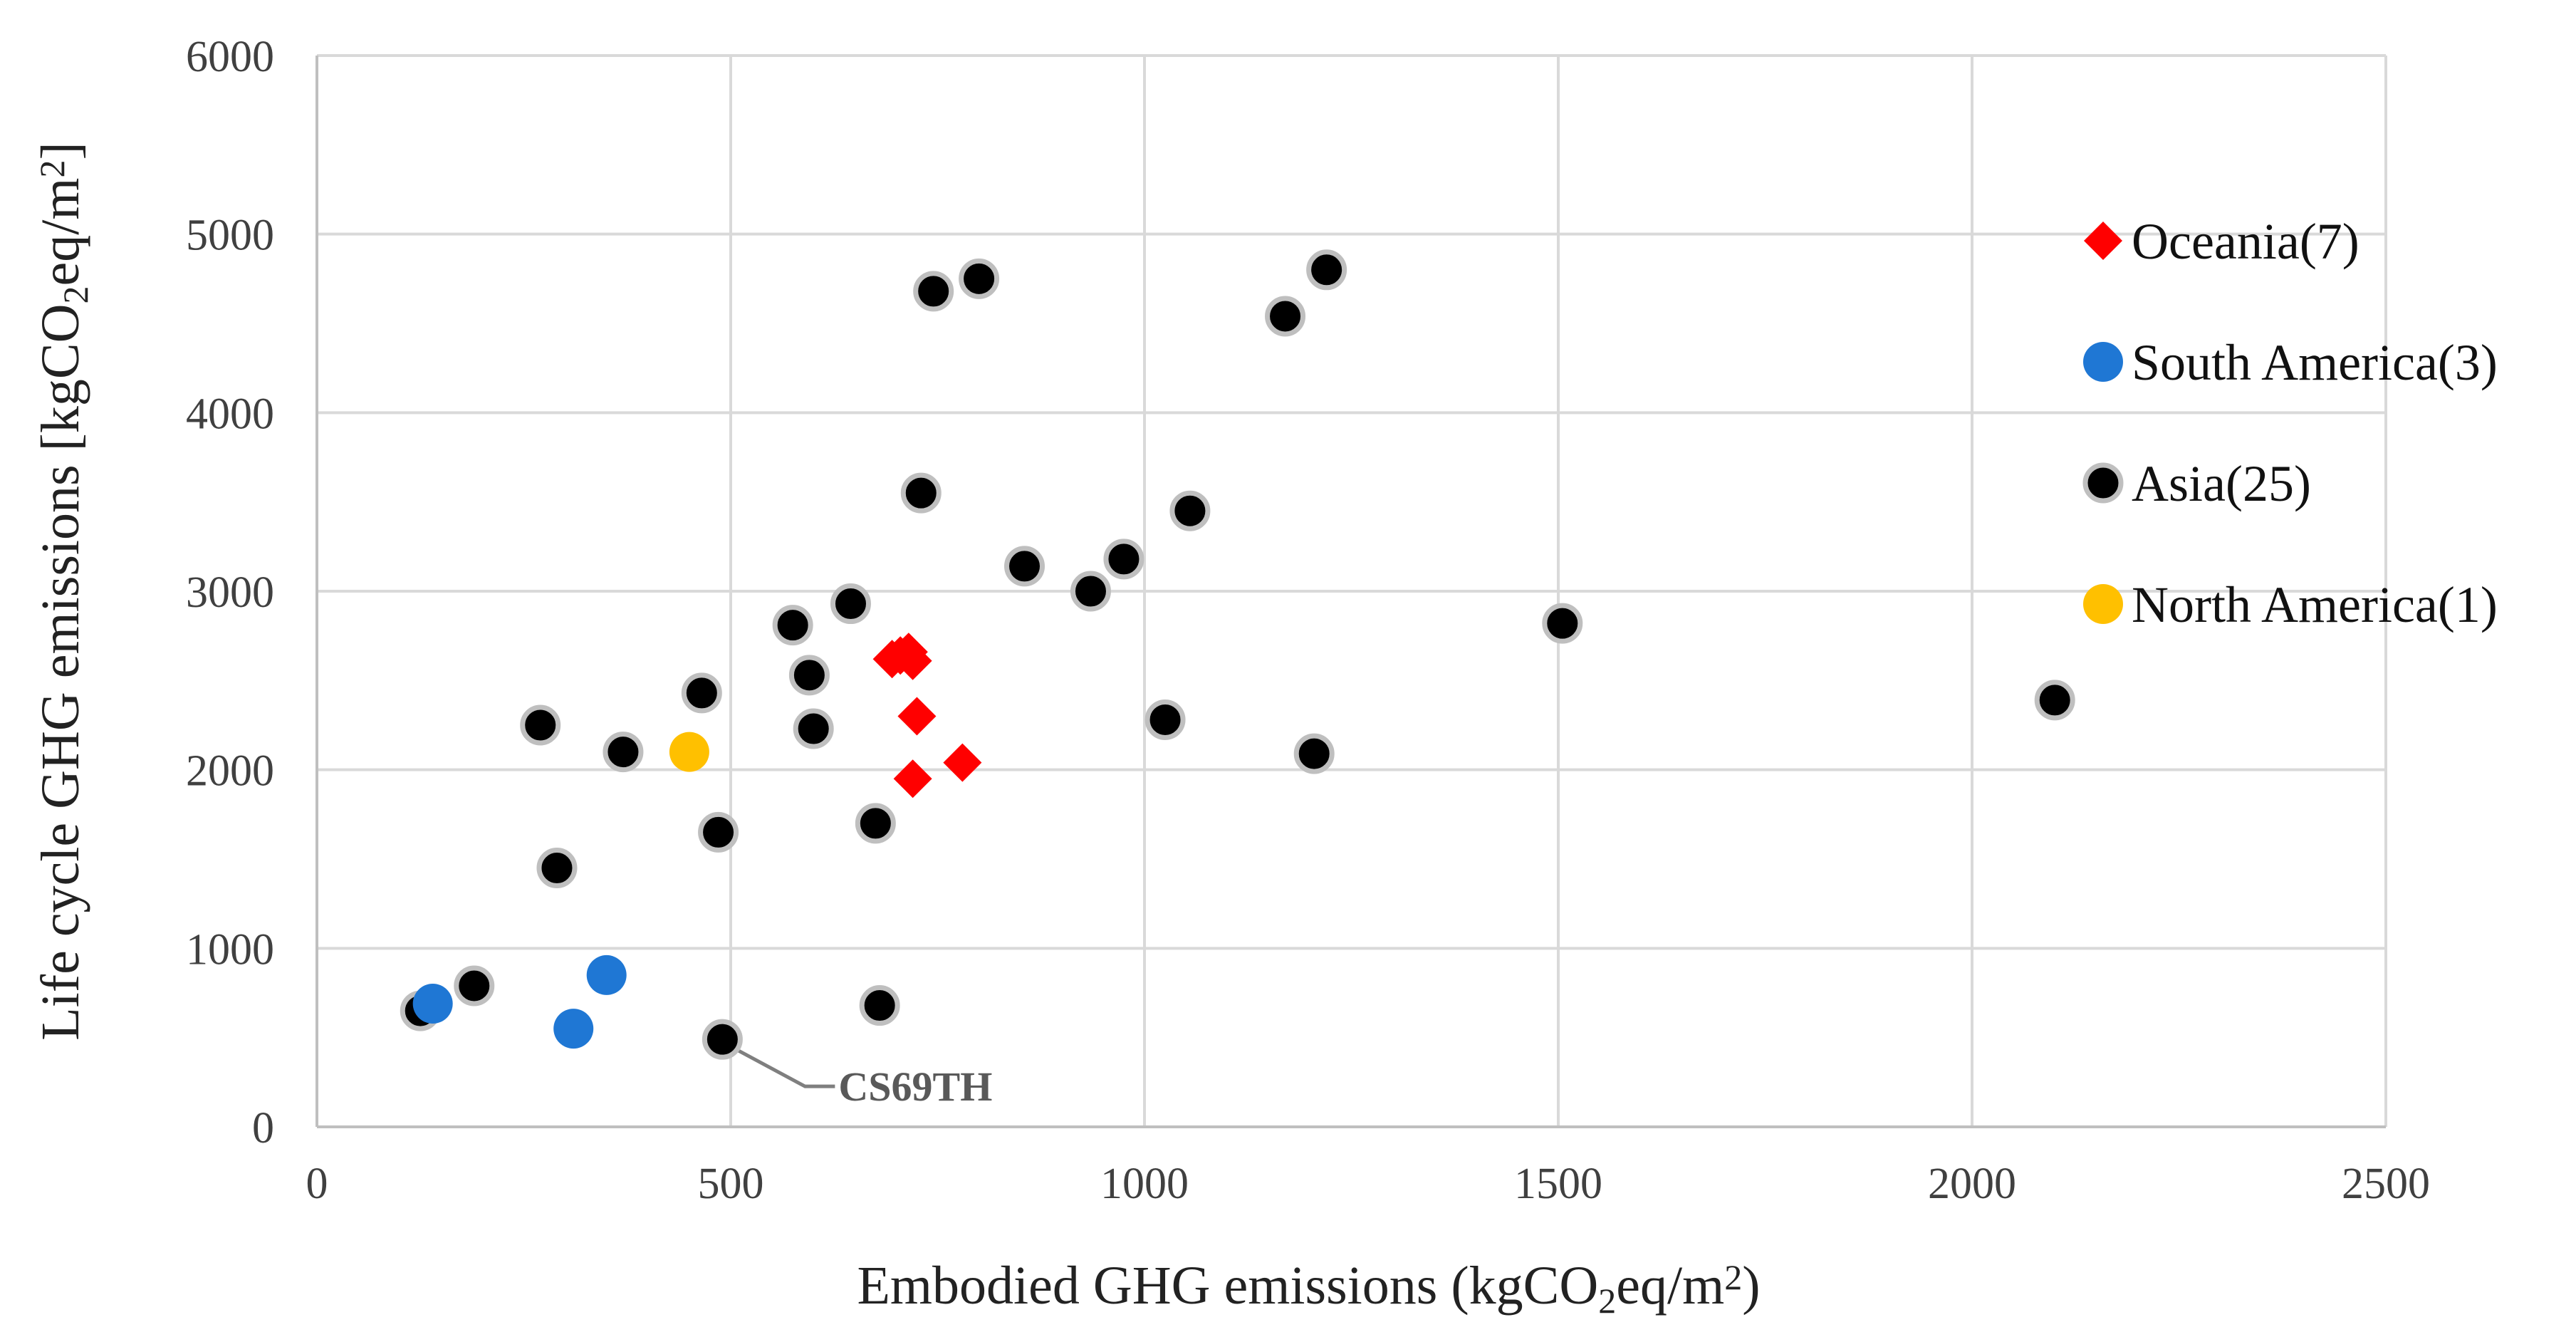 This screenshot has height=1337, width=2576. I want to click on x-tick-label: 1500, so click(1558, 1184).